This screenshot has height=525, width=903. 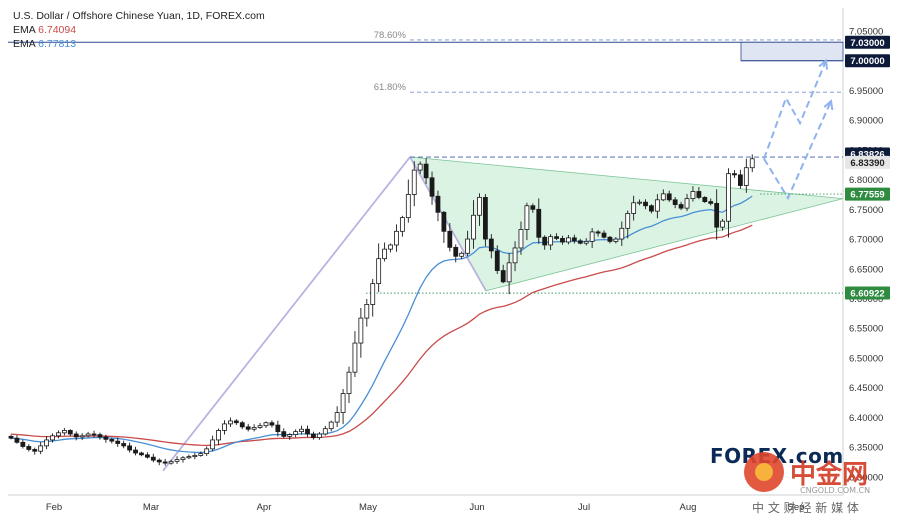 I want to click on ema-slow-value: 6.77813, so click(x=57, y=44).